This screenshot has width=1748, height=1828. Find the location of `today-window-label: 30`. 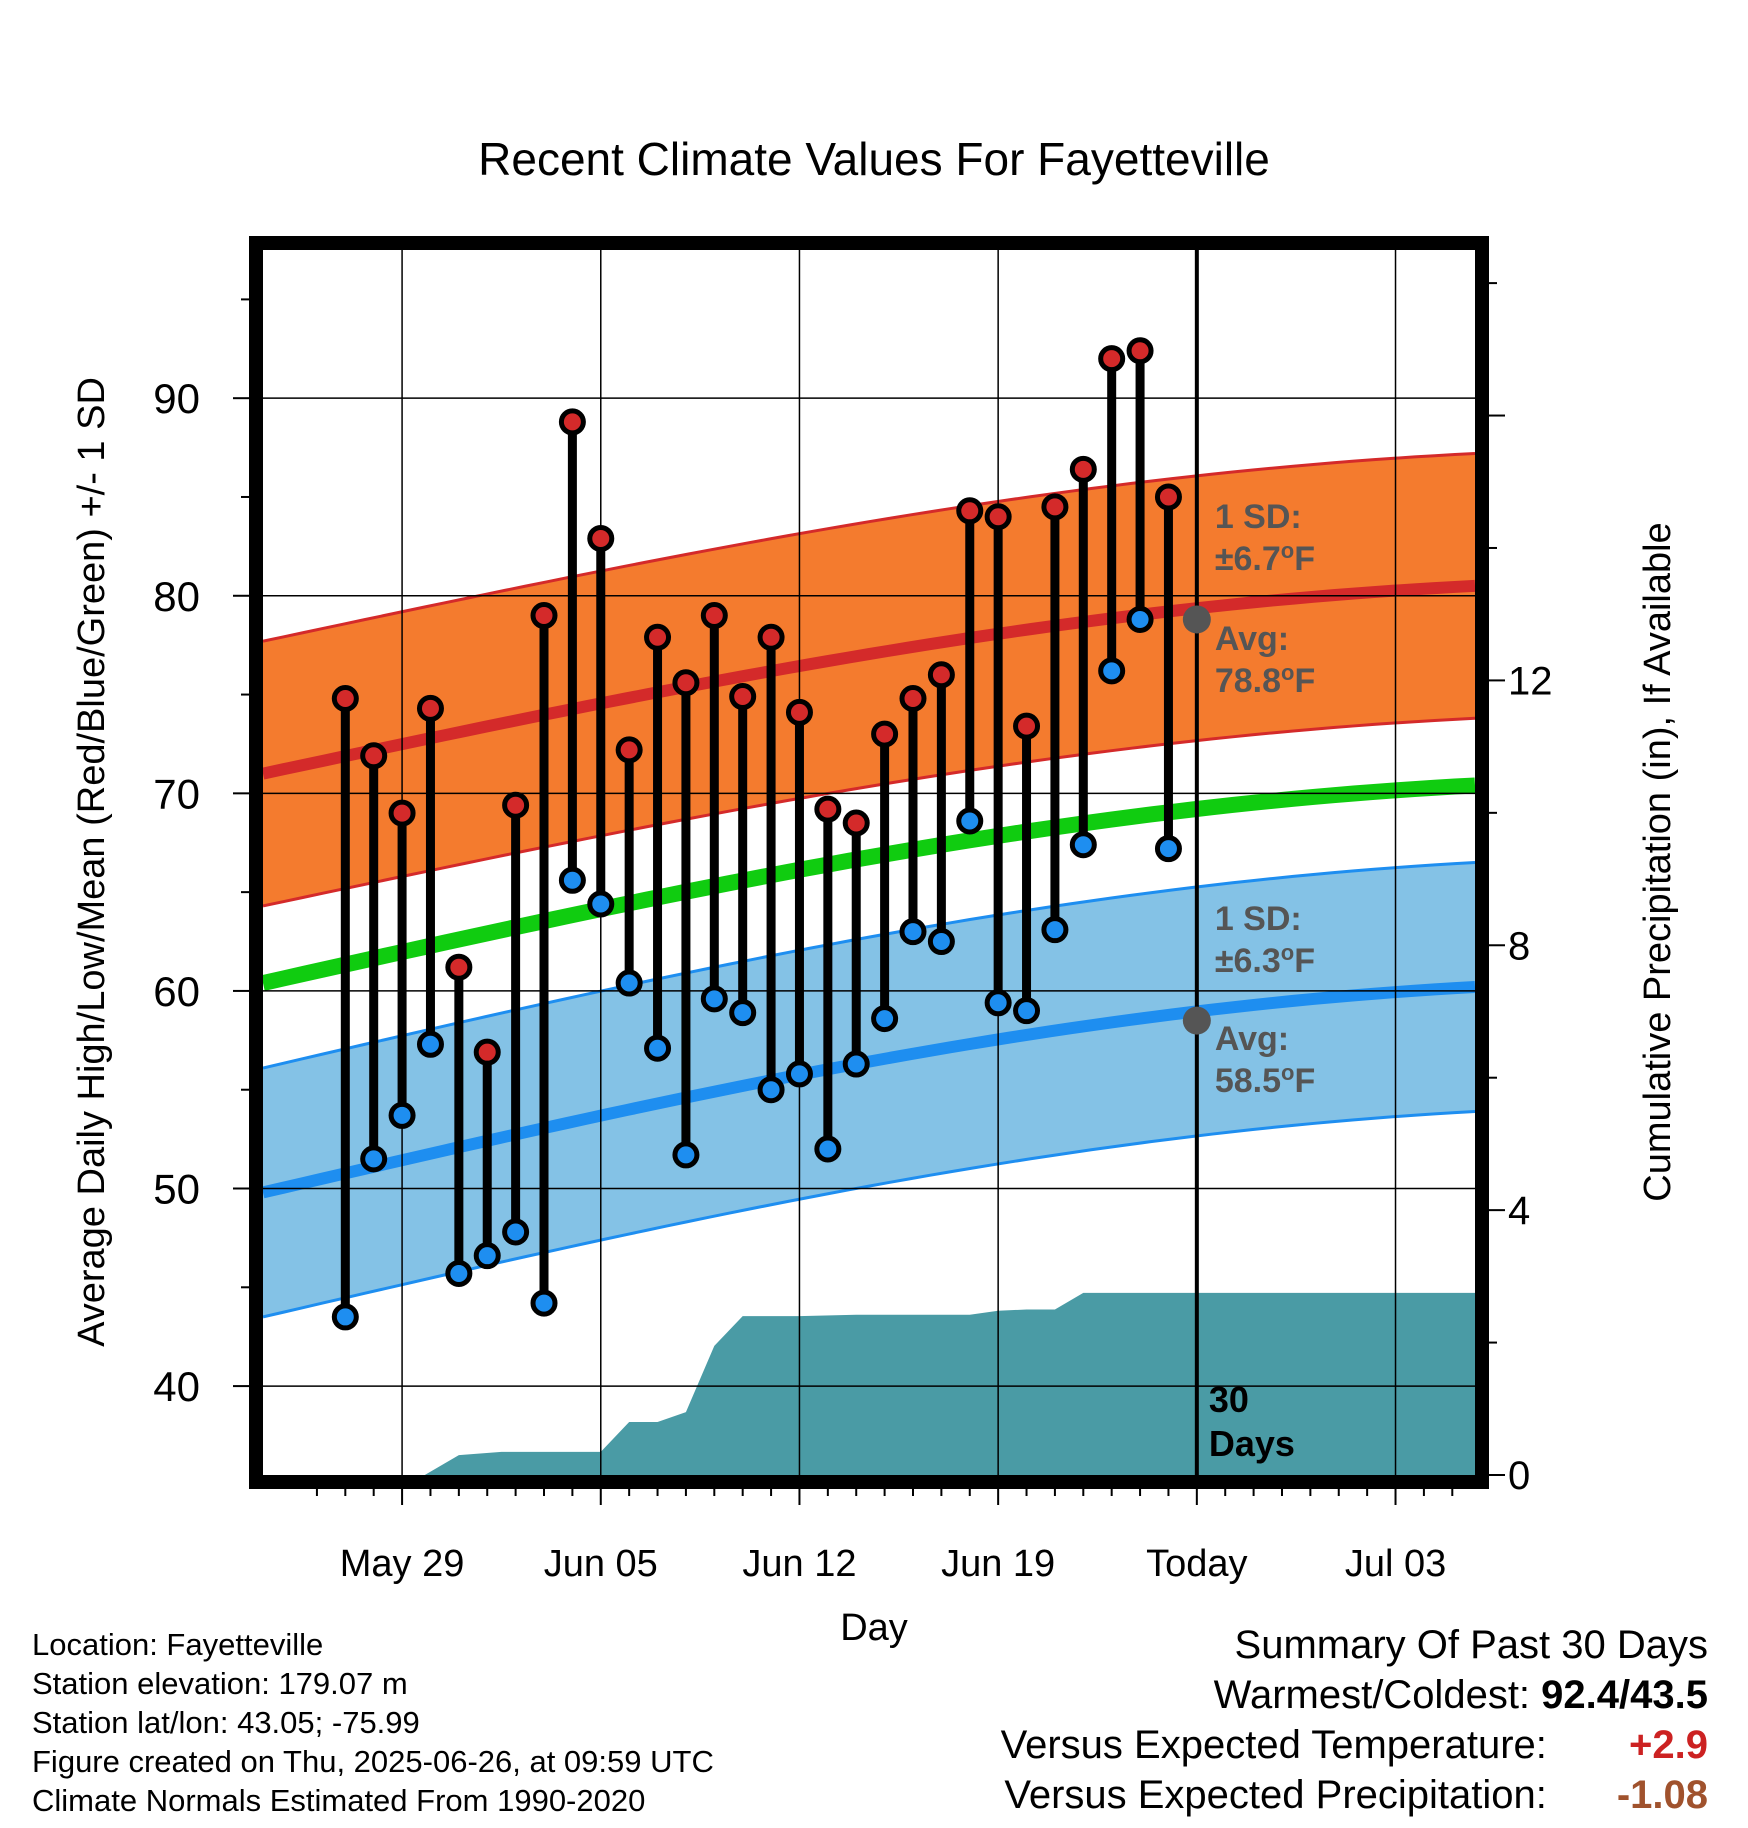

today-window-label: 30 is located at coordinates (1229, 1399).